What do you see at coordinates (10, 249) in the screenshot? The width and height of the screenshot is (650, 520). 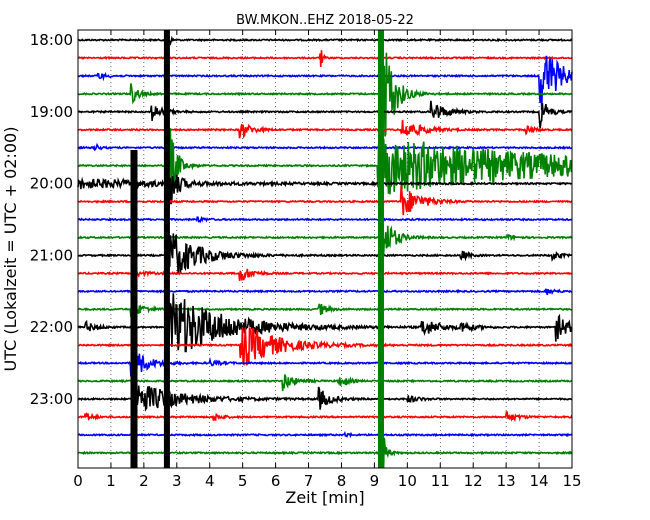 I see `y-axis-label: UTC (Lokalzeit = UTC + 02:00)` at bounding box center [10, 249].